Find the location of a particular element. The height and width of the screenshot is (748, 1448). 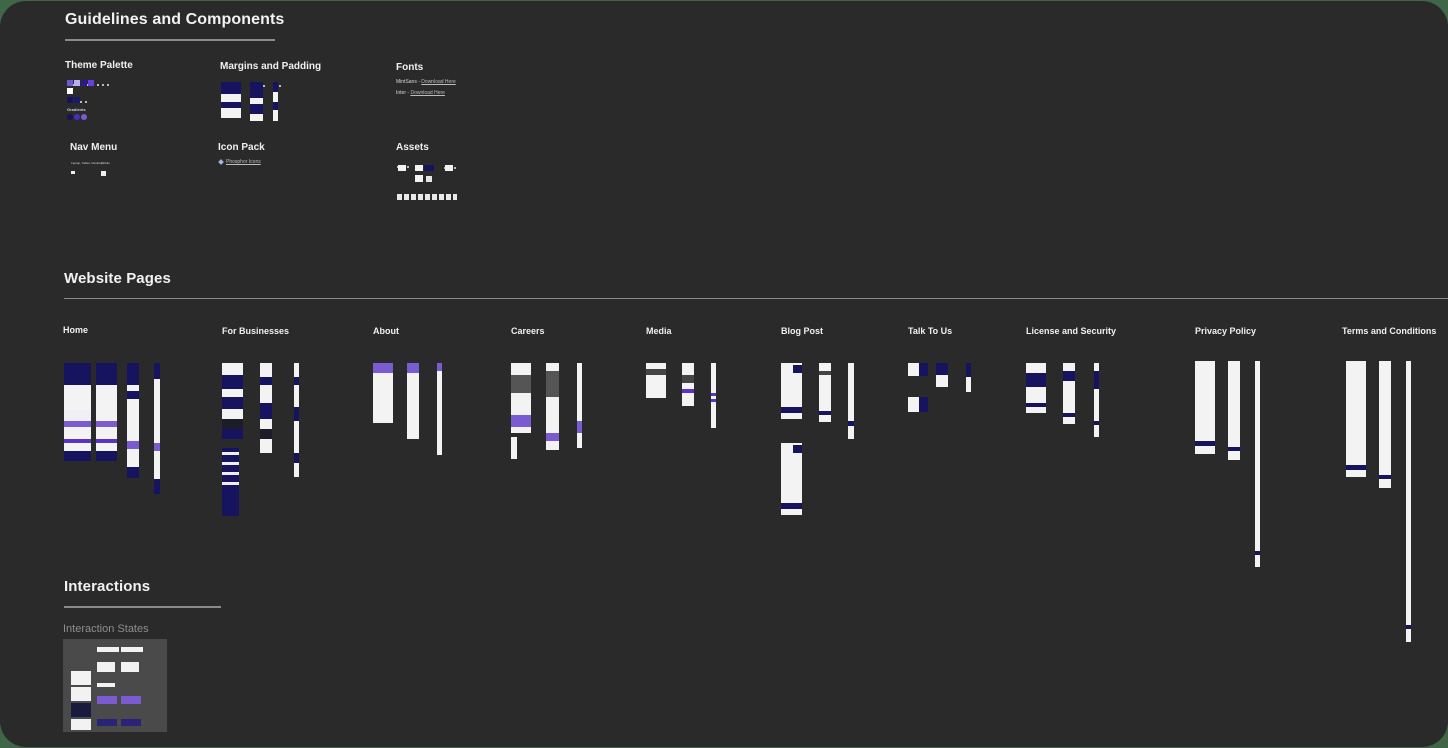

for-businesses-frame-tablet is located at coordinates (266, 408).